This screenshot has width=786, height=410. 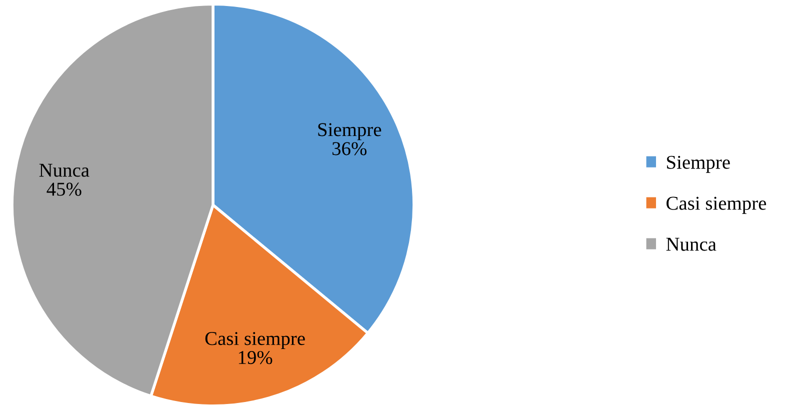 What do you see at coordinates (64, 170) in the screenshot?
I see `slice-label: Nunca` at bounding box center [64, 170].